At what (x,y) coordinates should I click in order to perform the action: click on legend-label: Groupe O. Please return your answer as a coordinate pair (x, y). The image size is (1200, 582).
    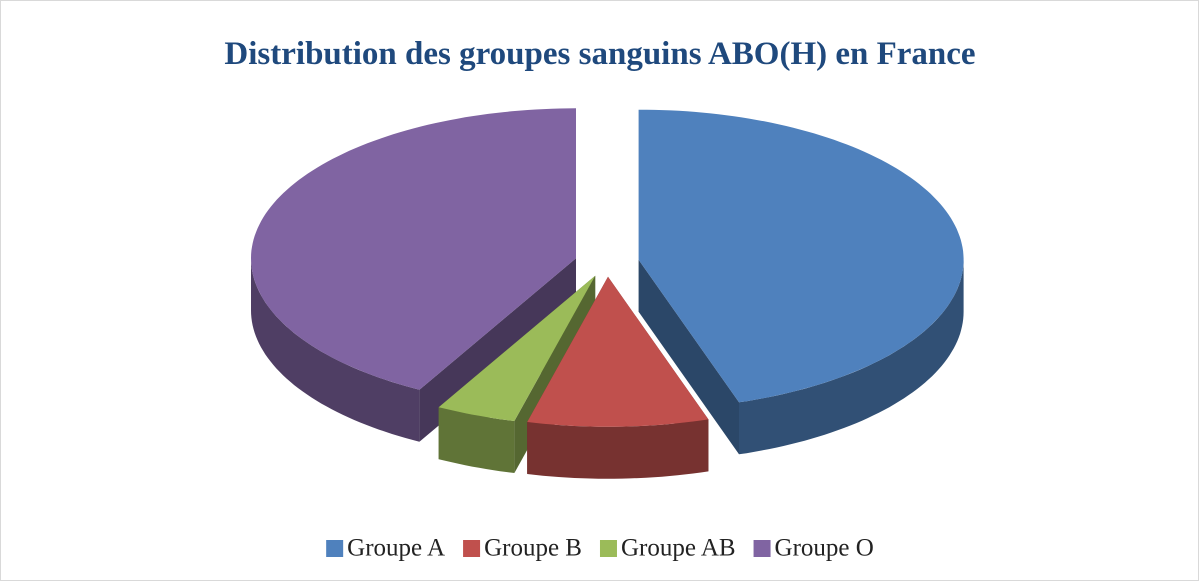
    Looking at the image, I should click on (824, 548).